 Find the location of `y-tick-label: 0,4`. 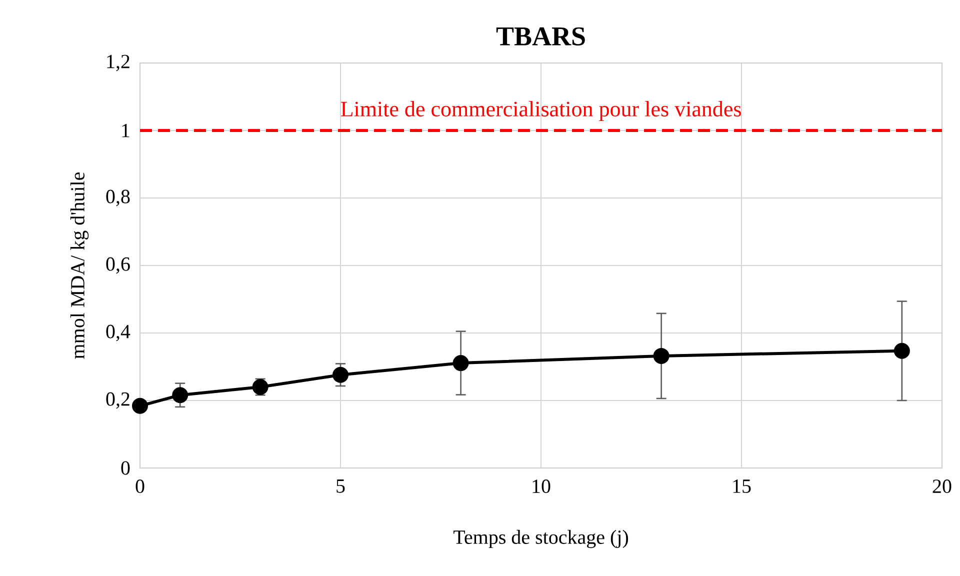

y-tick-label: 0,4 is located at coordinates (118, 333).